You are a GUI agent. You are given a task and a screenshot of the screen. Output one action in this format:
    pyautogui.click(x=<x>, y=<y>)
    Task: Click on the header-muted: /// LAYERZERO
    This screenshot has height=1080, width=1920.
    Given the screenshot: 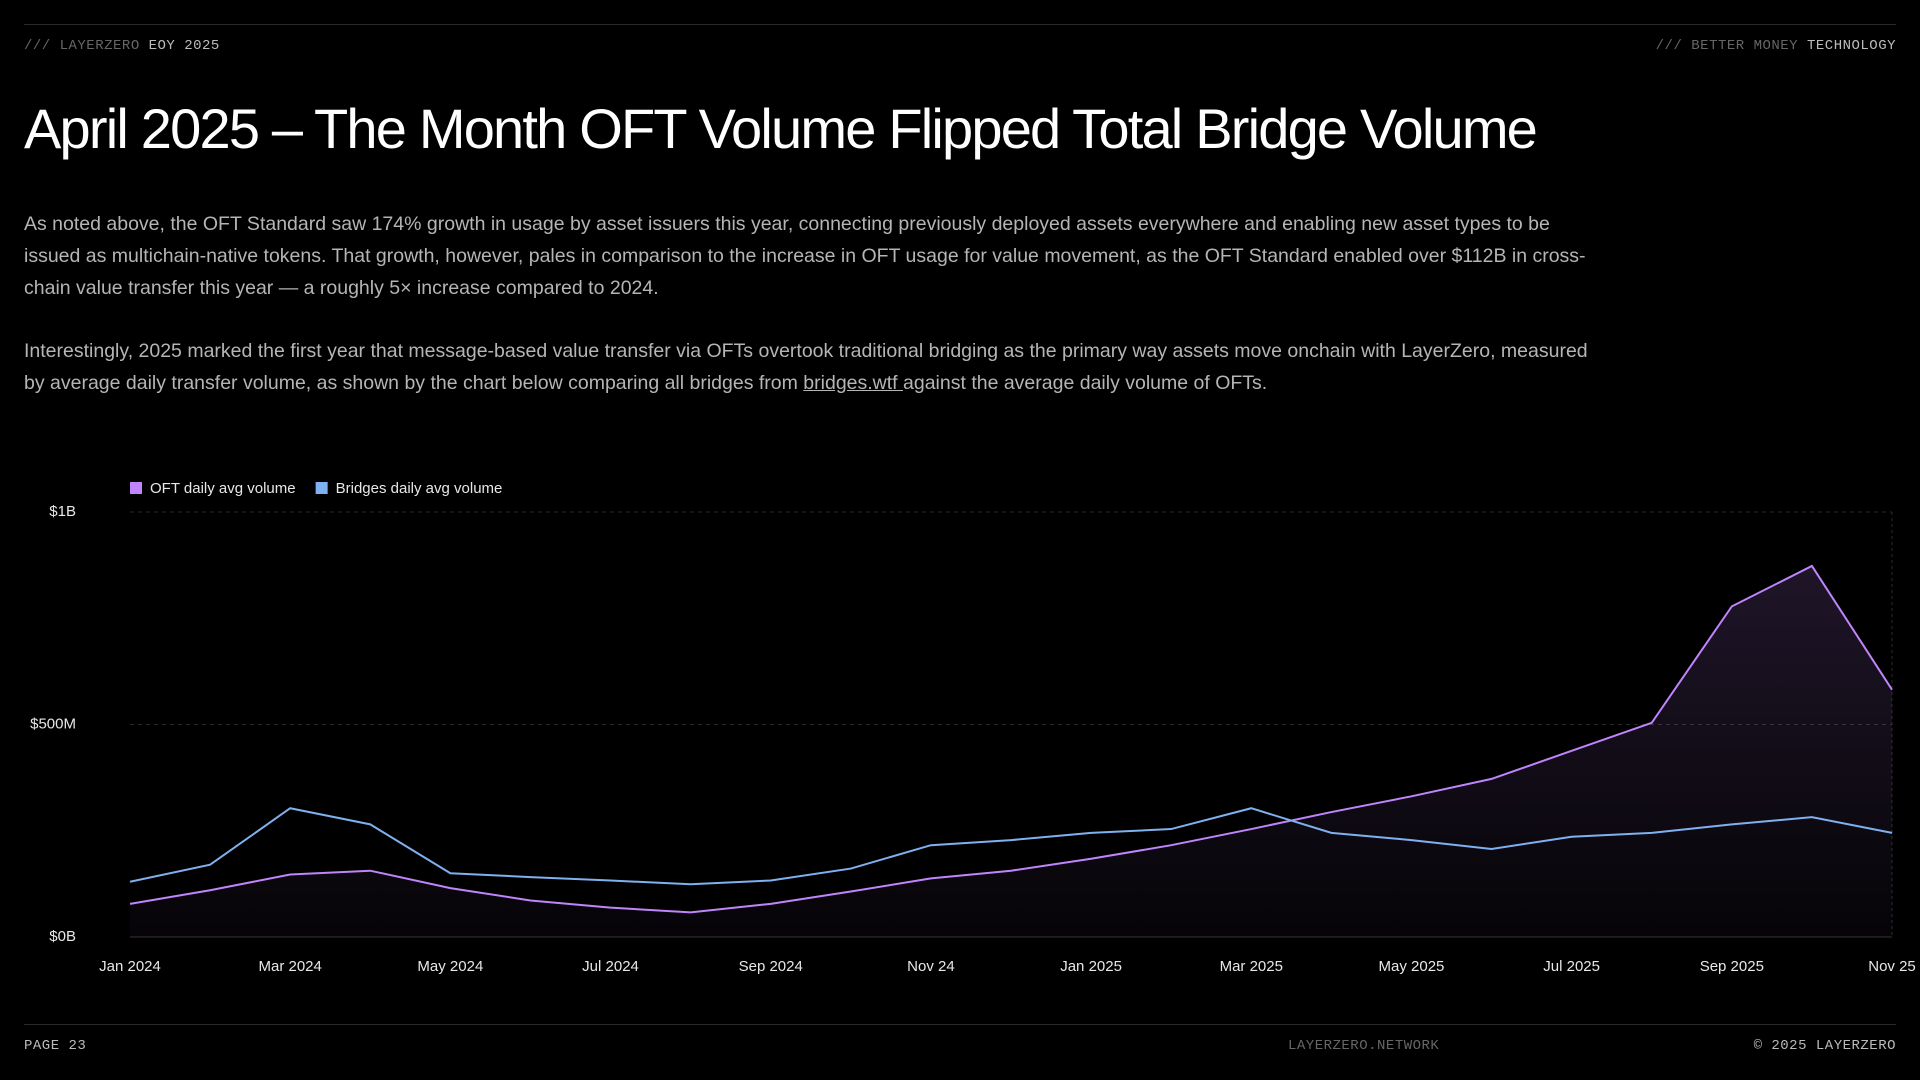 What is the action you would take?
    pyautogui.click(x=82, y=46)
    